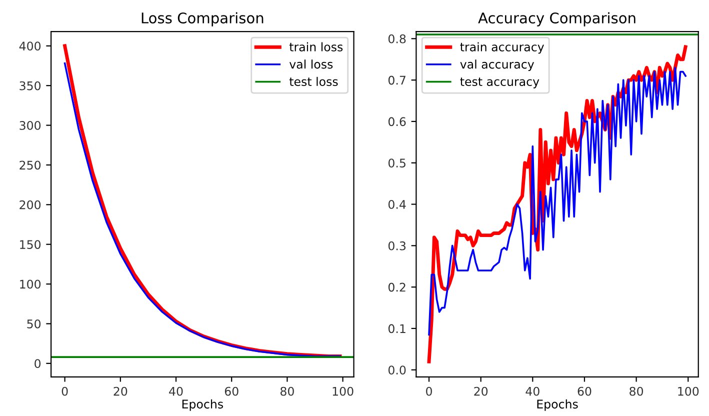 The image size is (709, 416). What do you see at coordinates (34, 323) in the screenshot?
I see `y-tick-label: 50` at bounding box center [34, 323].